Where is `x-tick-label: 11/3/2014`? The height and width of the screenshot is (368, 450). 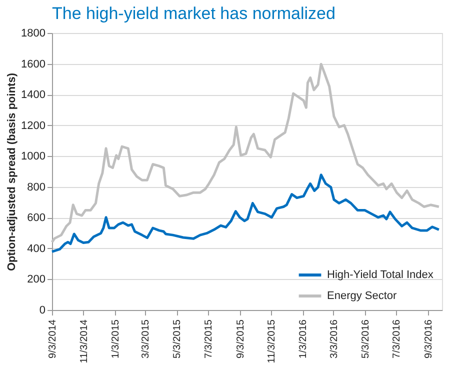 x-tick-label: 11/3/2014 is located at coordinates (84, 341).